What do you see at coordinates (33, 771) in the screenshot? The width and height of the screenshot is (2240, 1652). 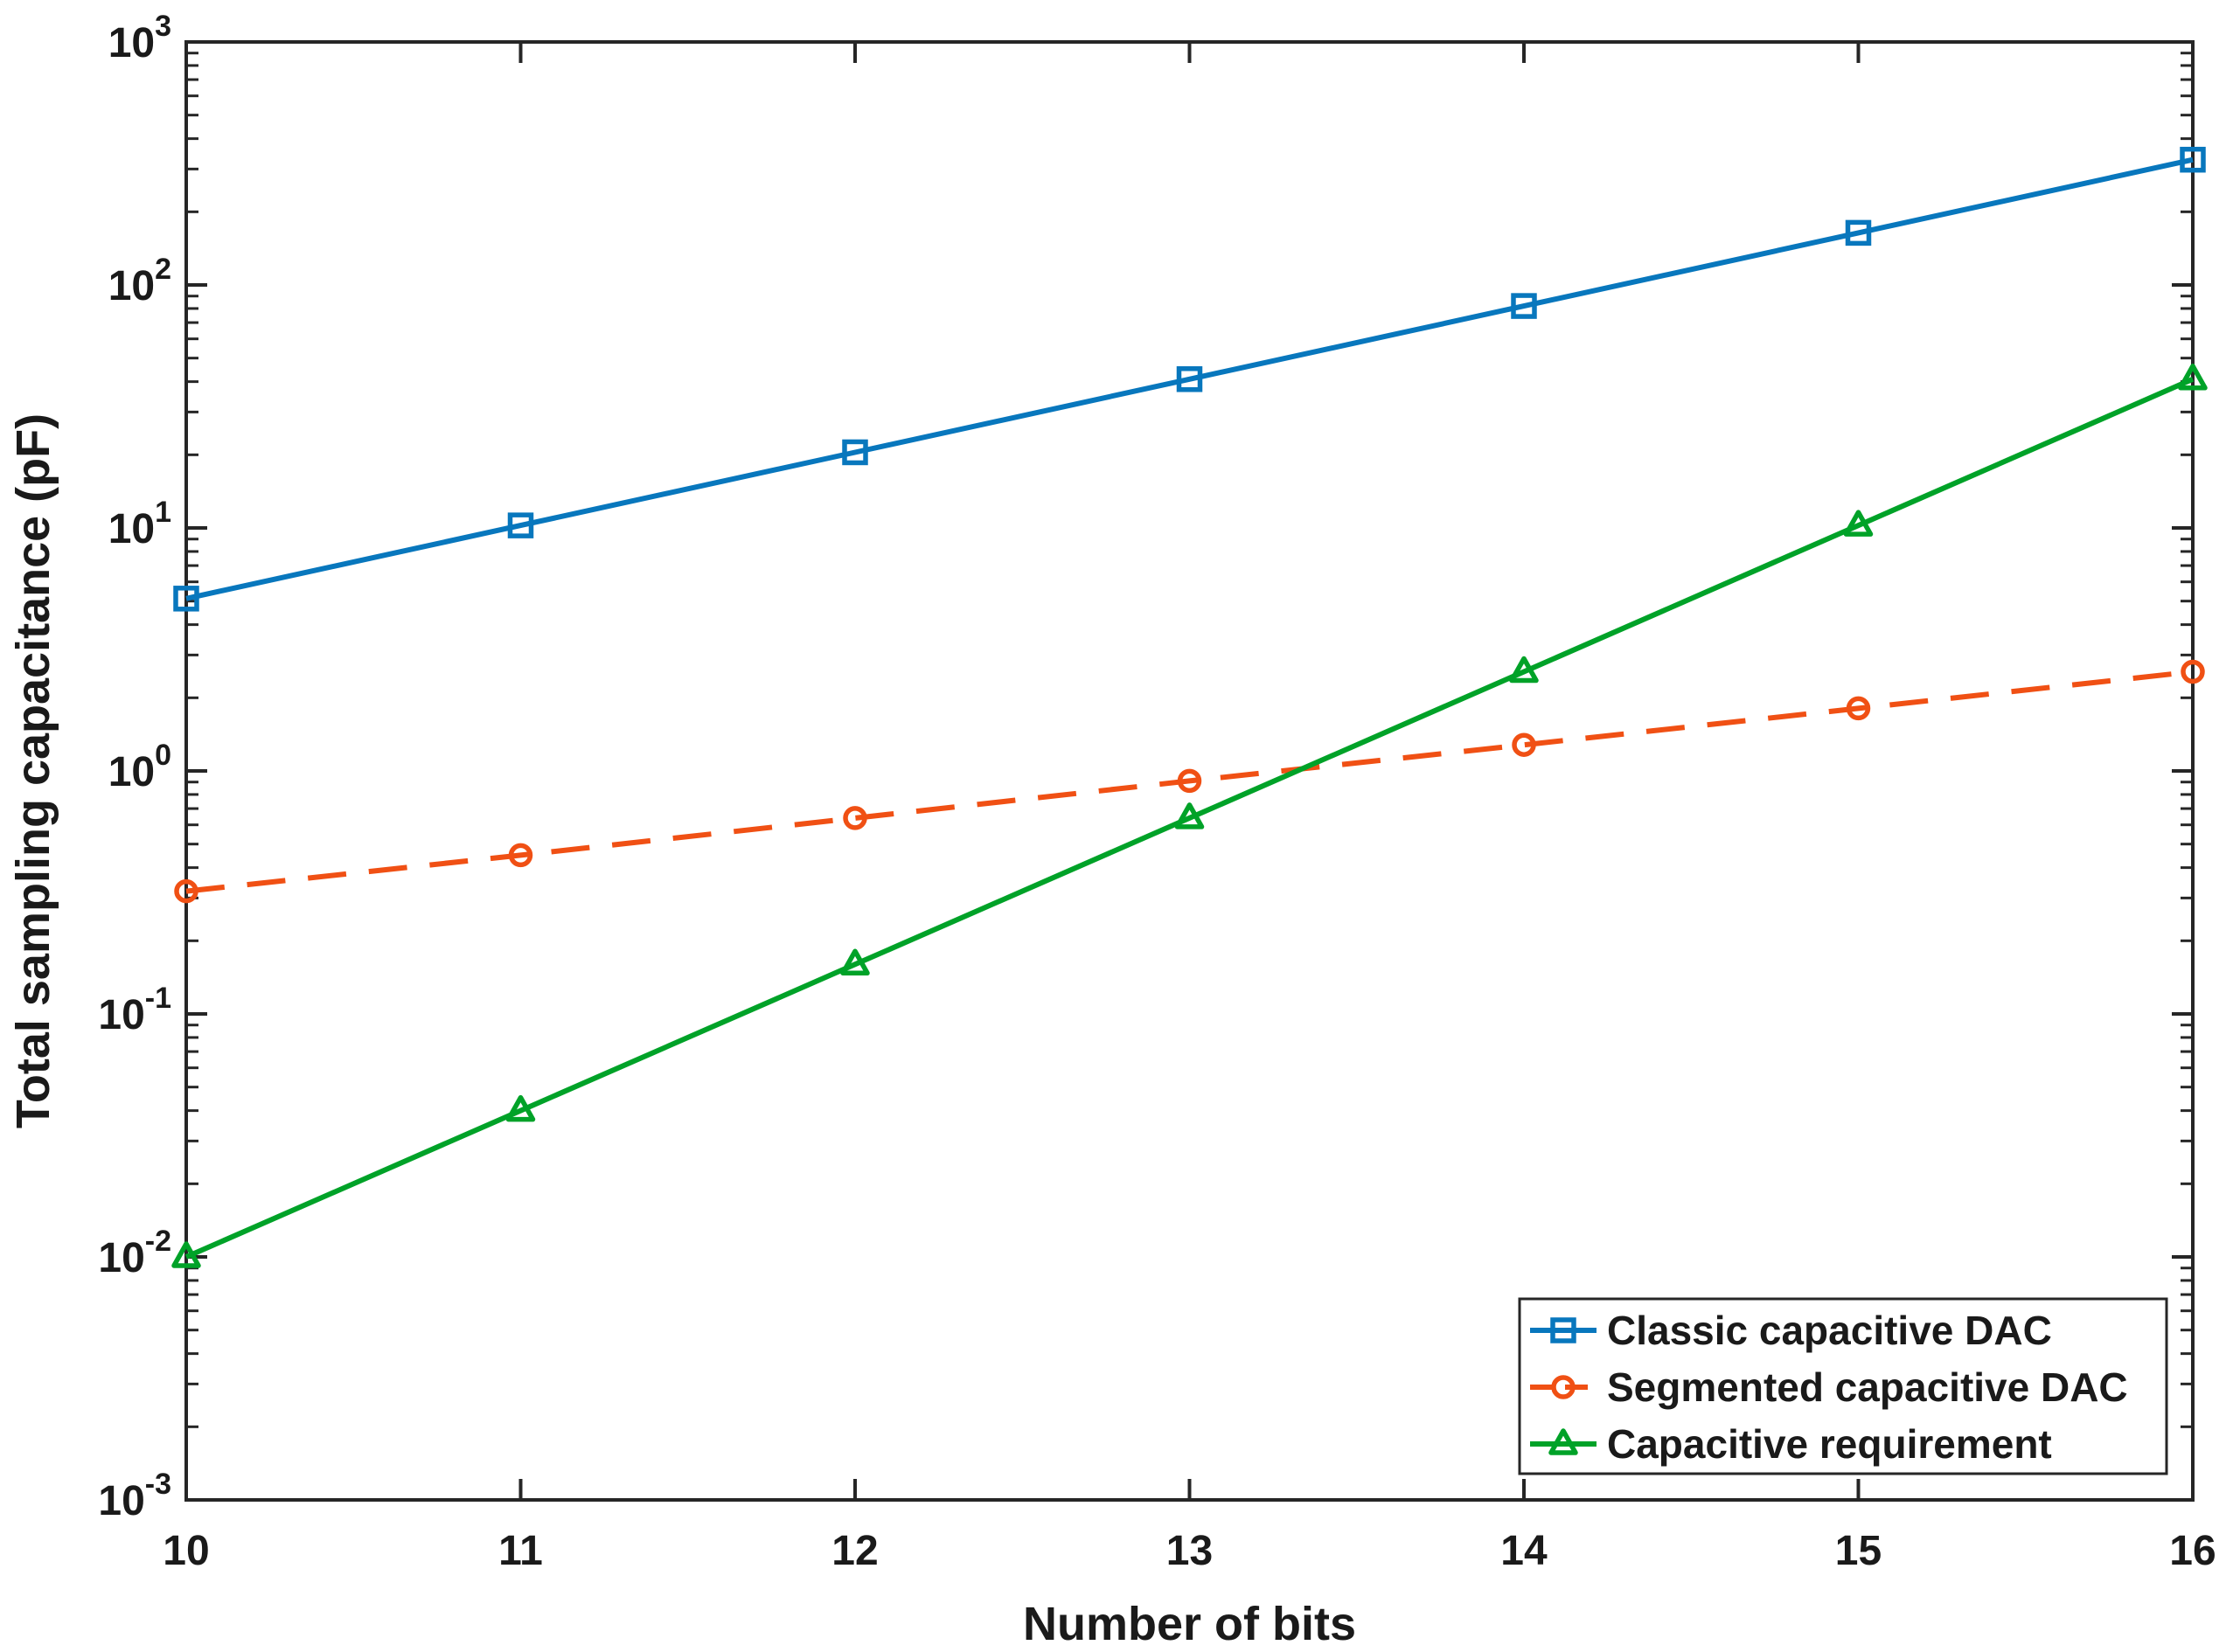 I see `y-axis-title: Total sampling capacitance (pF)` at bounding box center [33, 771].